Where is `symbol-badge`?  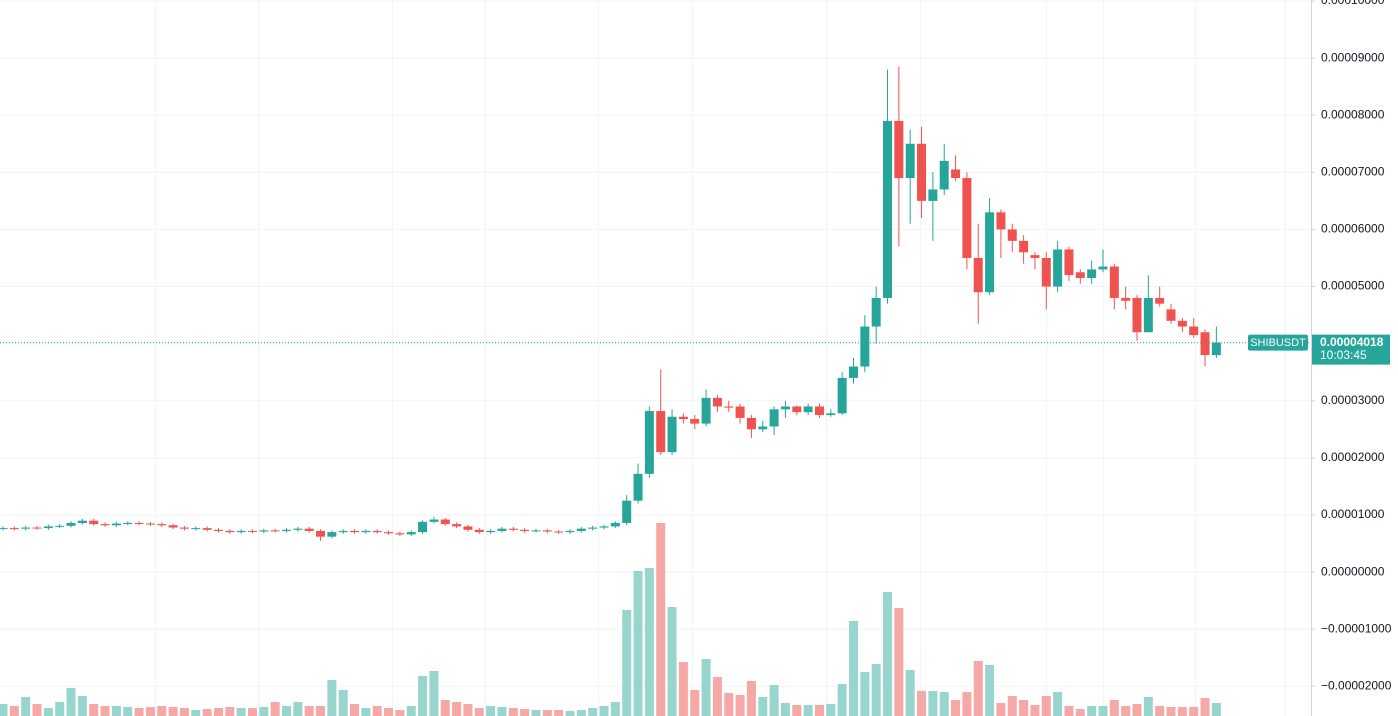
symbol-badge is located at coordinates (1278, 342).